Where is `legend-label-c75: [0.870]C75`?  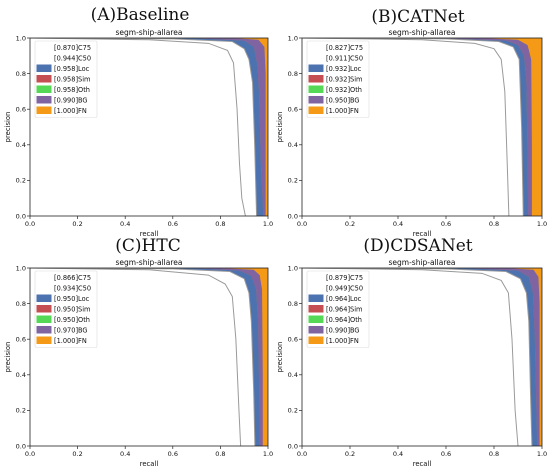 legend-label-c75: [0.870]C75 is located at coordinates (72, 48).